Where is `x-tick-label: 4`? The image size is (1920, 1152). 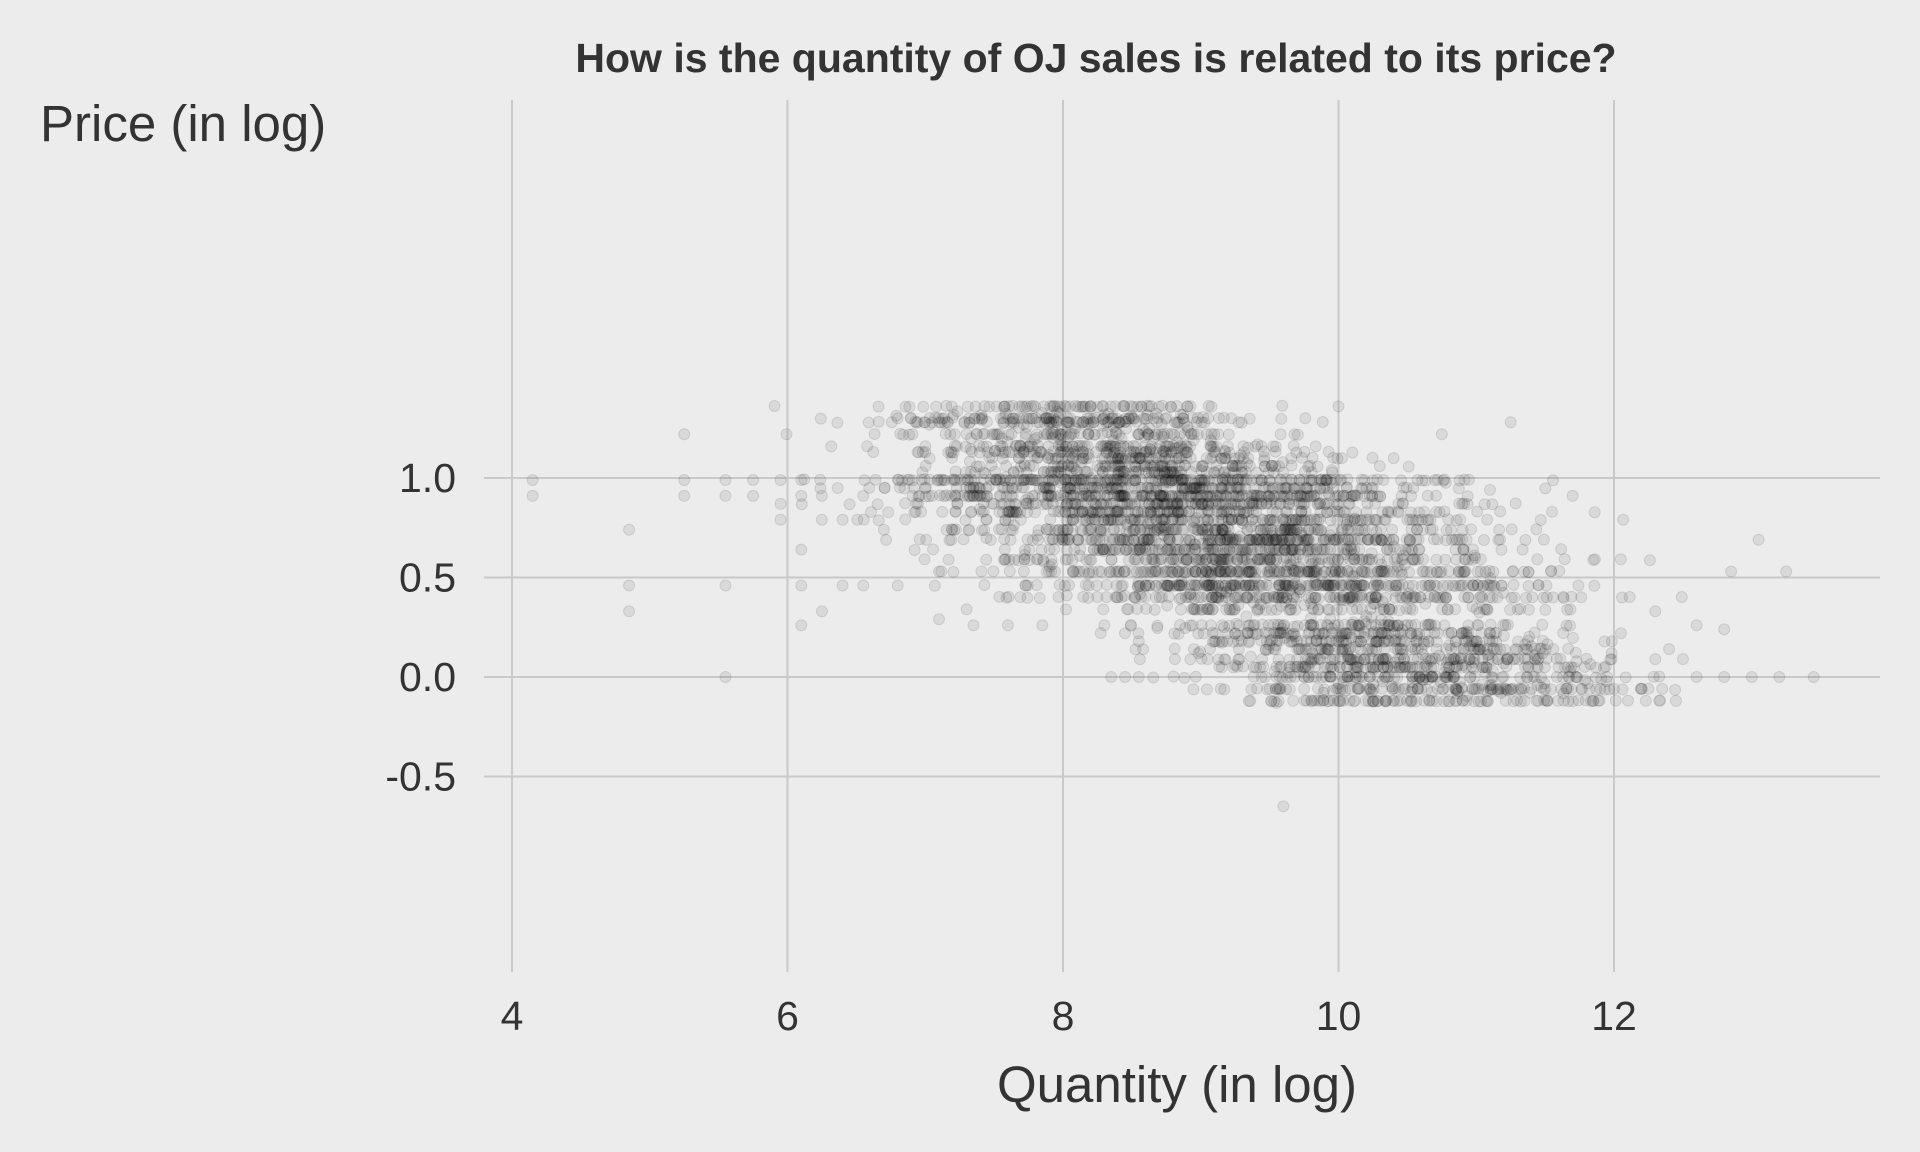 x-tick-label: 4 is located at coordinates (512, 1016).